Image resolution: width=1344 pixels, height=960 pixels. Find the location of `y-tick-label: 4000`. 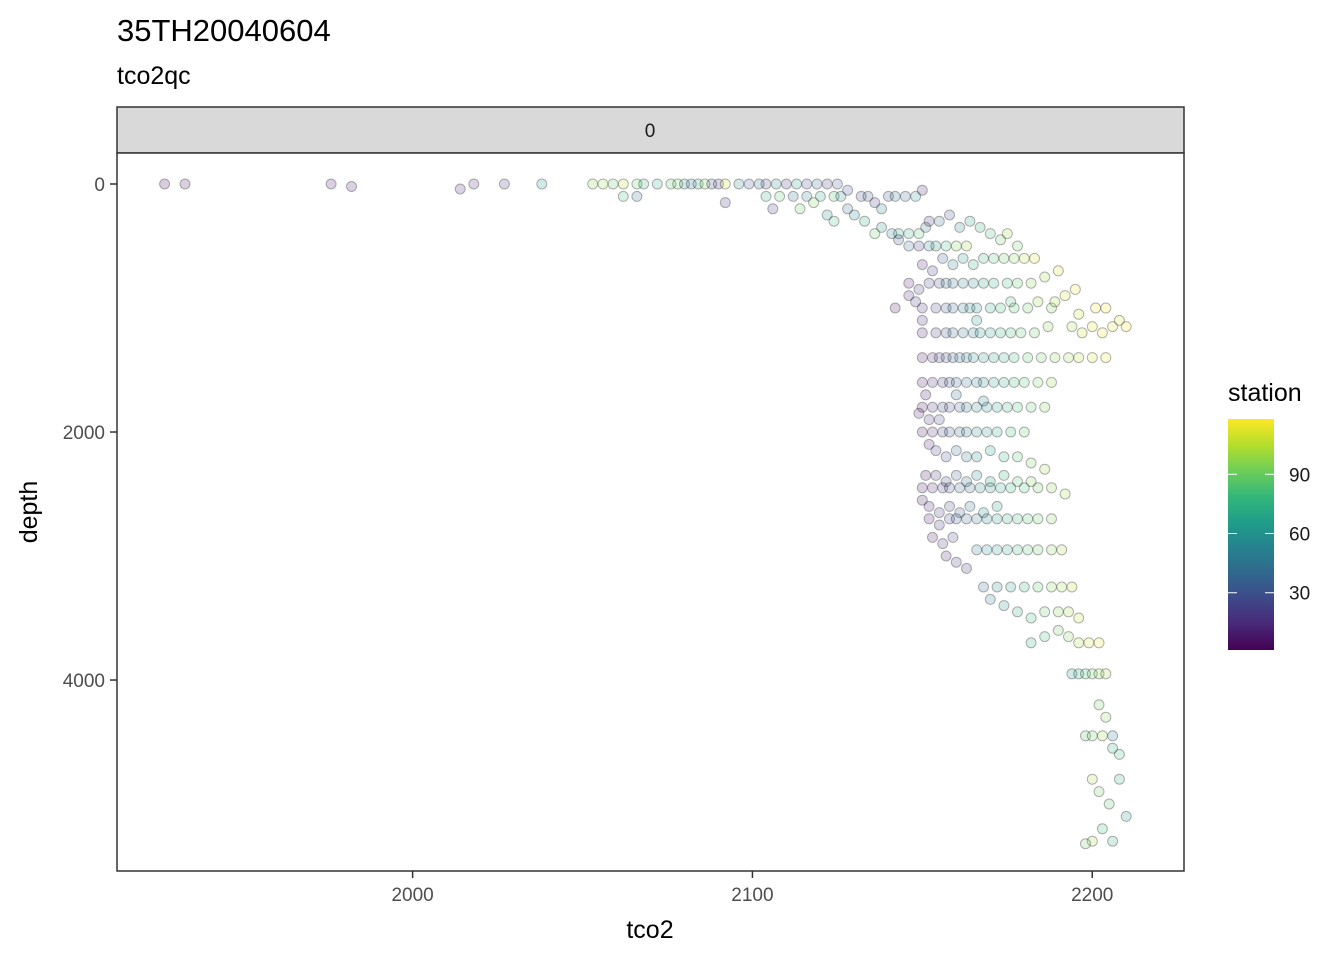

y-tick-label: 4000 is located at coordinates (84, 681).